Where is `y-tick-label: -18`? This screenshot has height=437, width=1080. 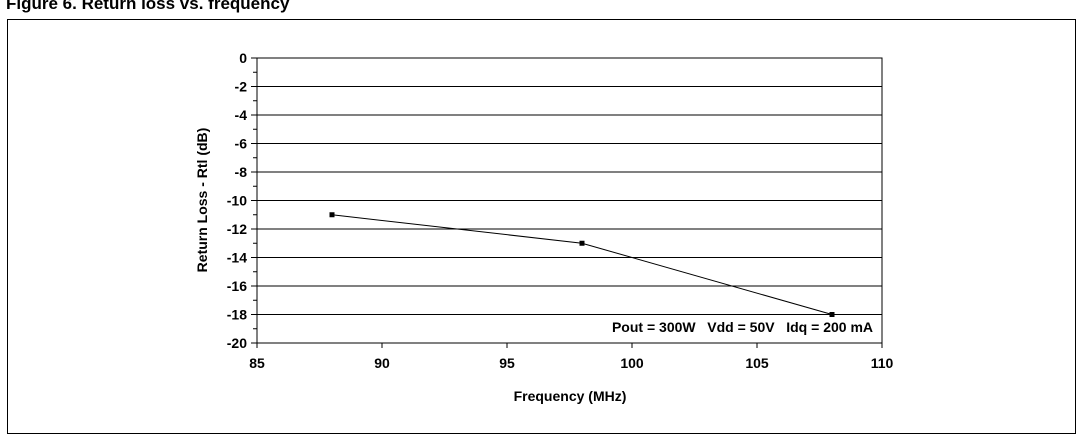 y-tick-label: -18 is located at coordinates (237, 315).